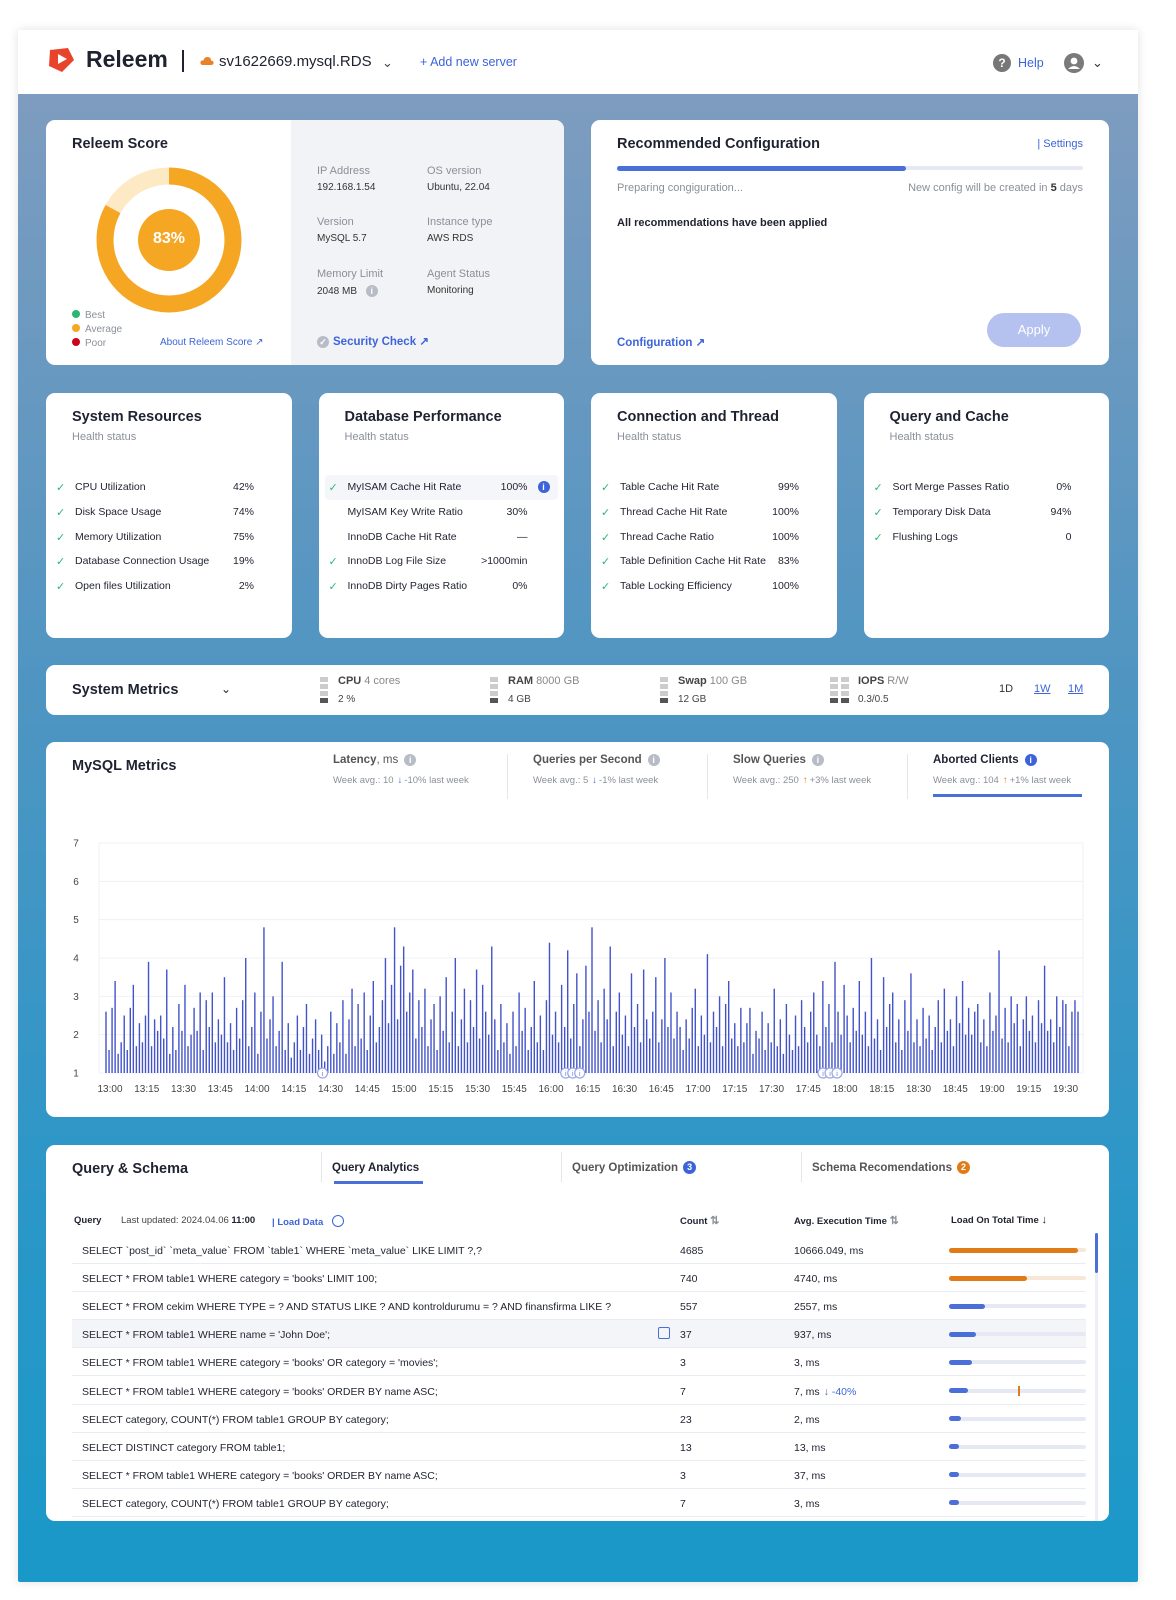 The width and height of the screenshot is (1176, 1600). What do you see at coordinates (176, 1220) in the screenshot?
I see `last-updated-prefix: Last updated: 2024.04.06` at bounding box center [176, 1220].